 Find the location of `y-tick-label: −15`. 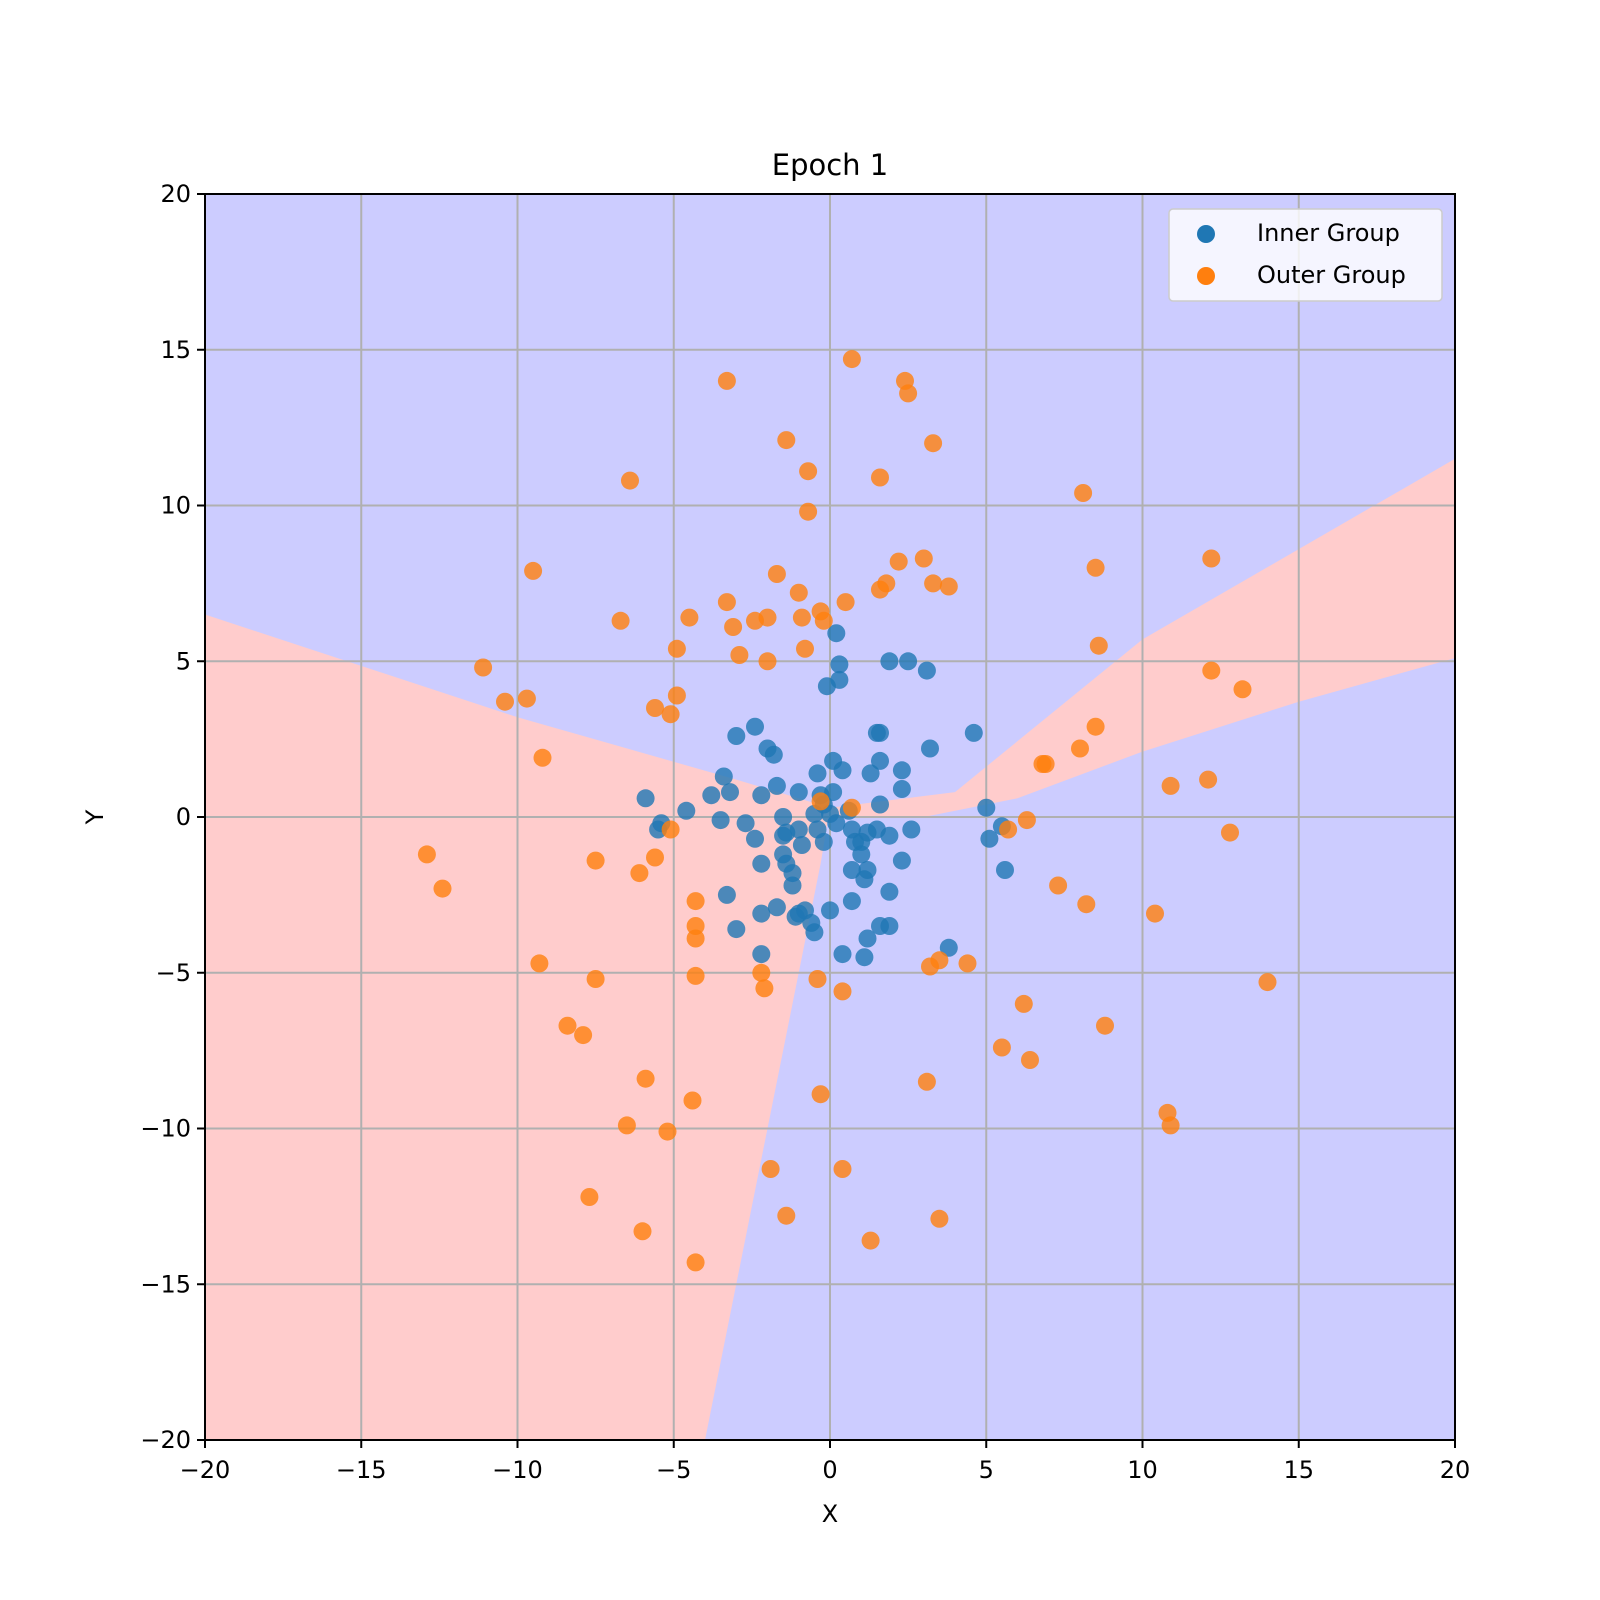

y-tick-label: −15 is located at coordinates (165, 1284).